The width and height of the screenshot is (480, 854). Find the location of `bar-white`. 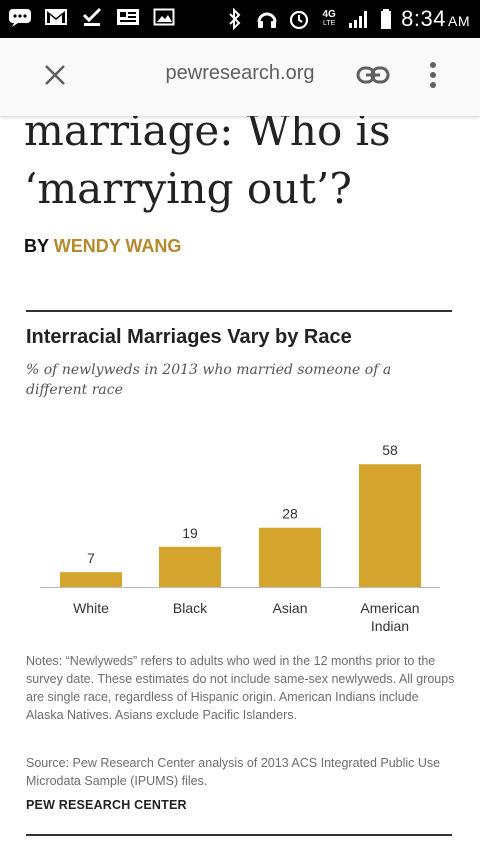

bar-white is located at coordinates (91, 579).